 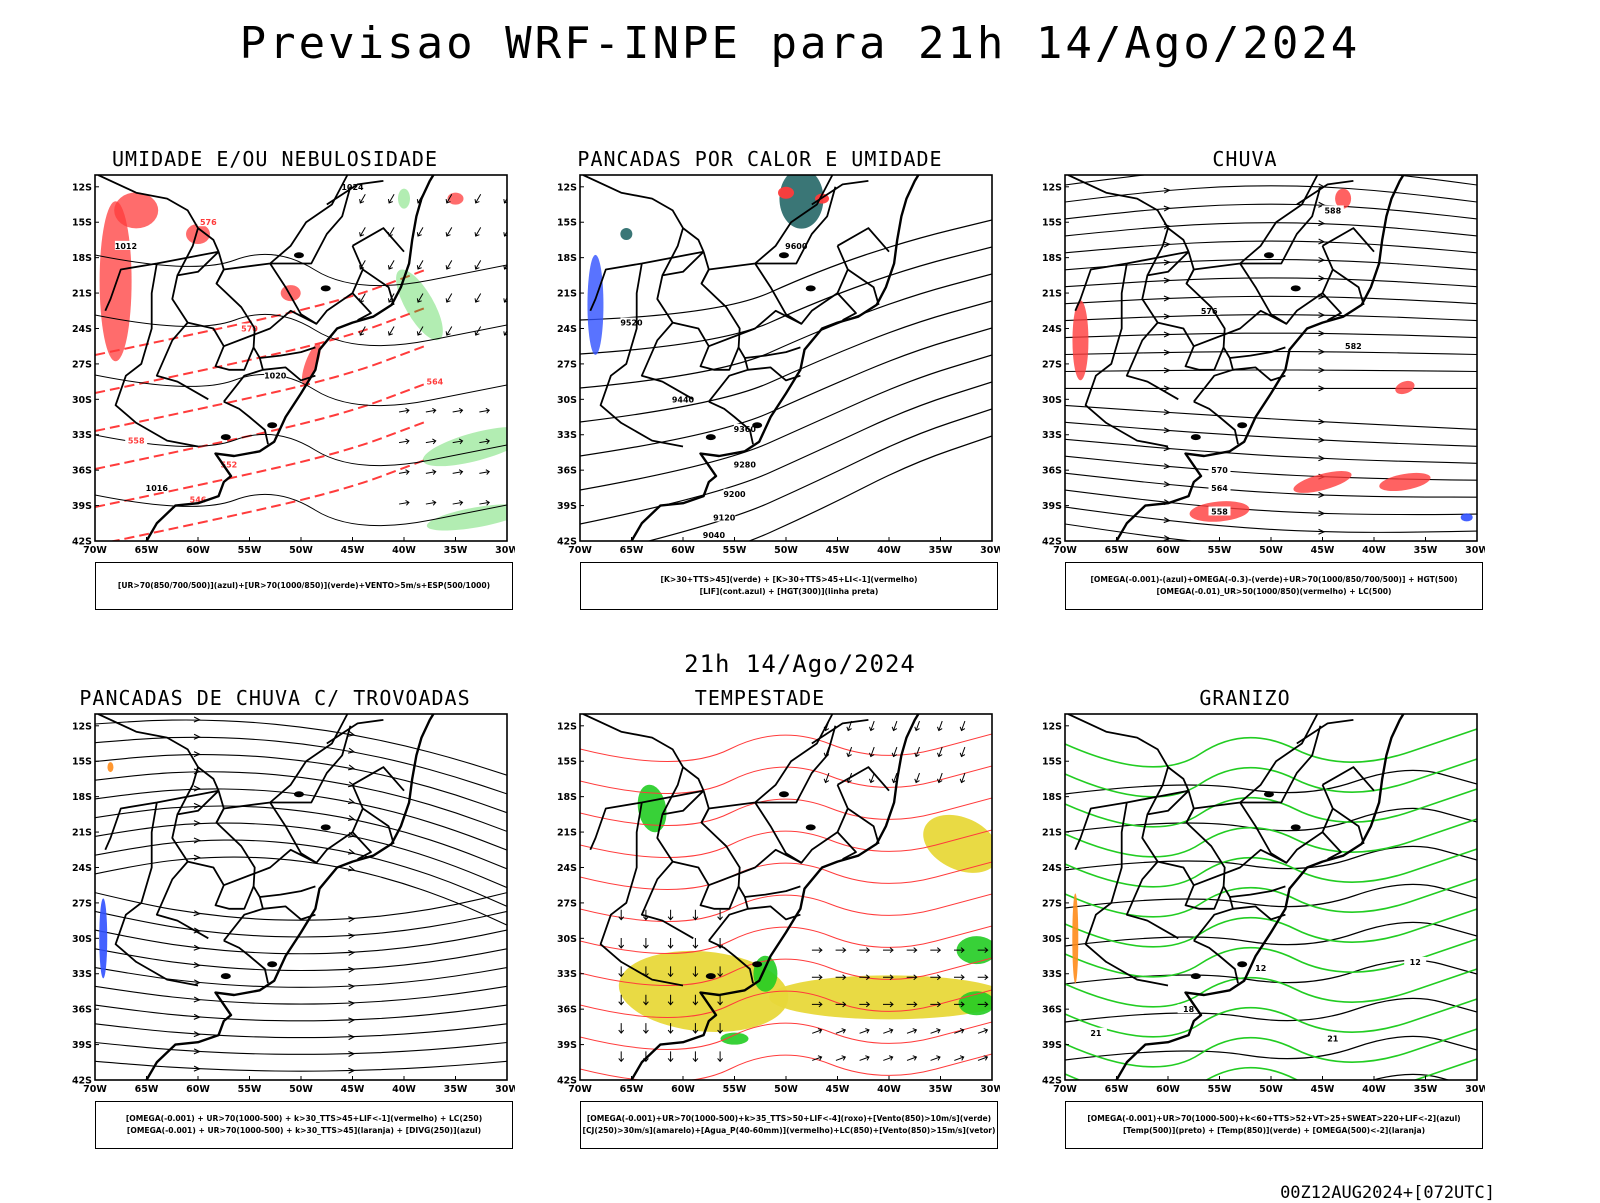 What do you see at coordinates (1219, 488) in the screenshot?
I see `contour-label: 564` at bounding box center [1219, 488].